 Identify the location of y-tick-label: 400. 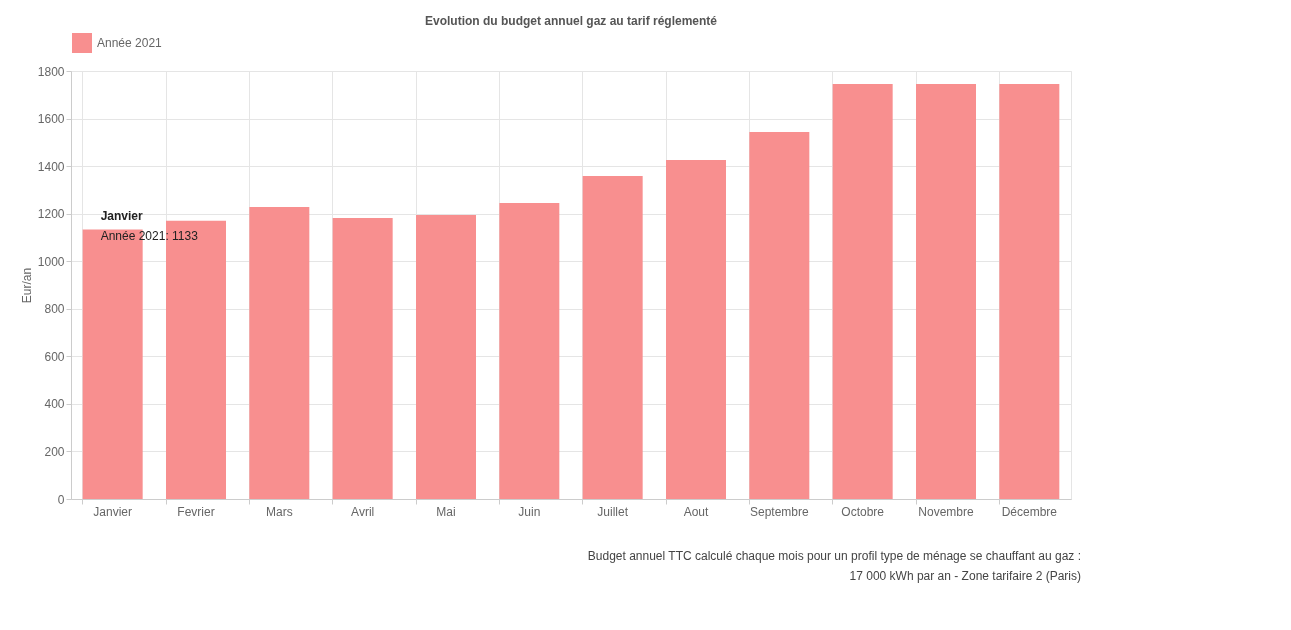
(54, 404).